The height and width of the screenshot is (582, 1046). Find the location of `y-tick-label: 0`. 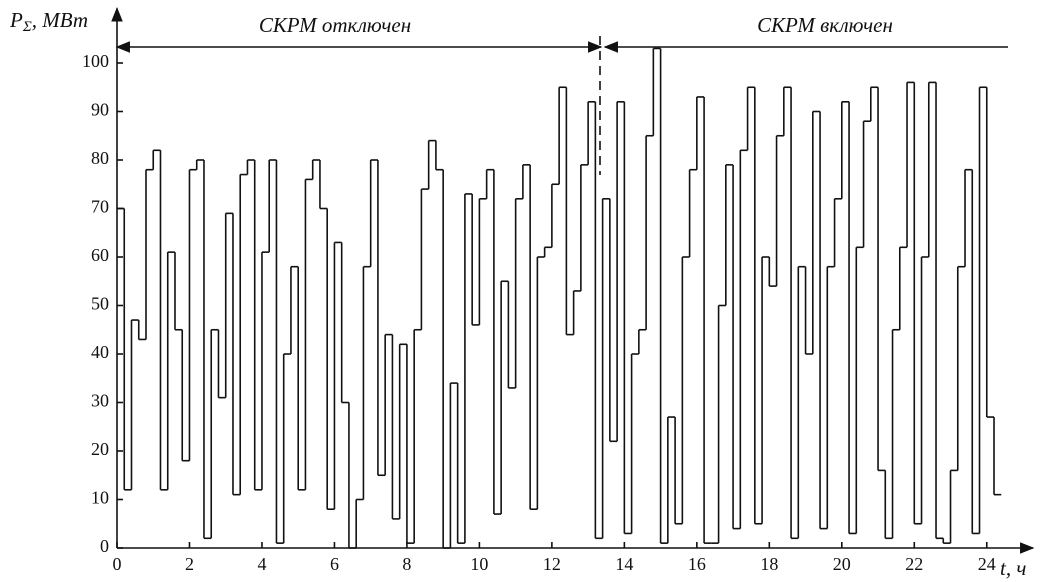

y-tick-label: 0 is located at coordinates (104, 546).